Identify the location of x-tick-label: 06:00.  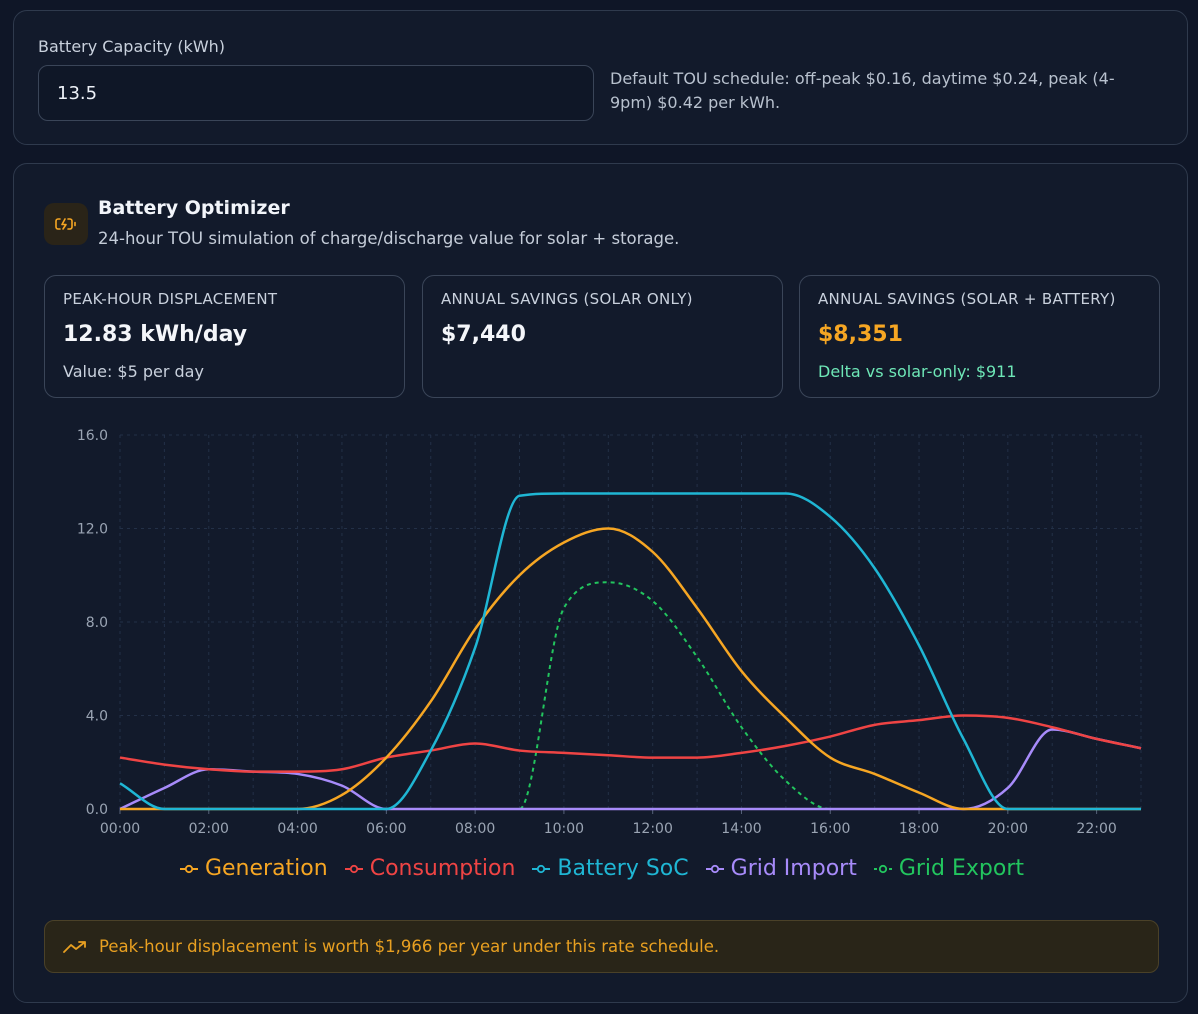
(386, 829).